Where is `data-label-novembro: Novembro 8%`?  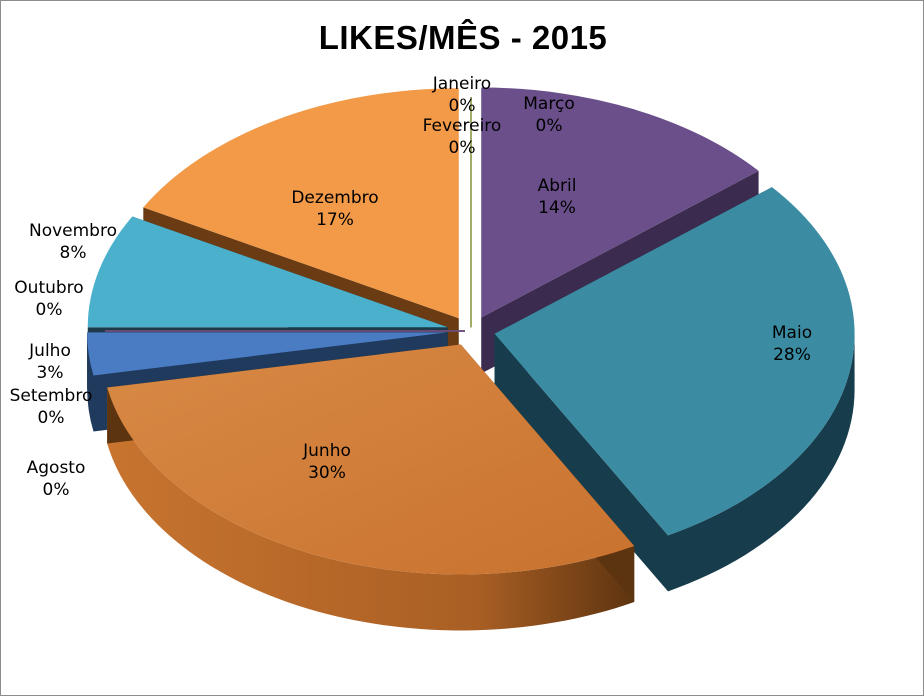
data-label-novembro: Novembro 8% is located at coordinates (73, 242).